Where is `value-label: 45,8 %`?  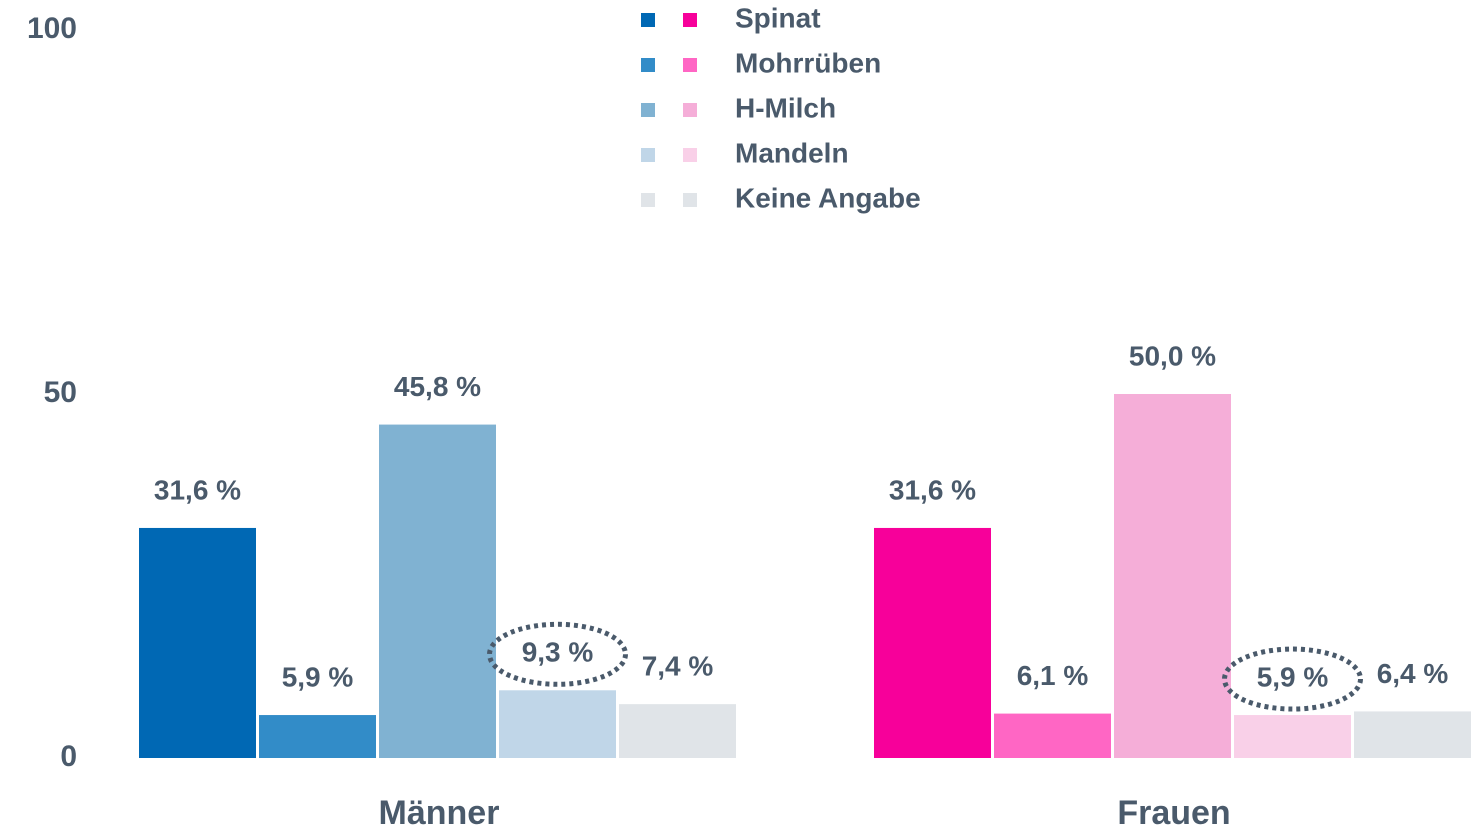
value-label: 45,8 % is located at coordinates (437, 386).